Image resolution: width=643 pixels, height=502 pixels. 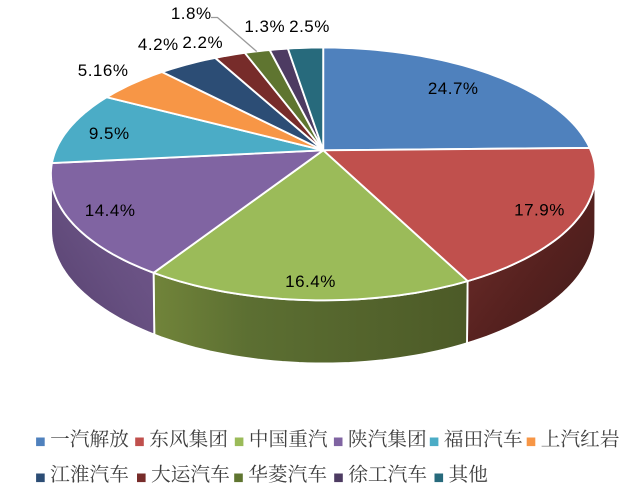 What do you see at coordinates (309, 26) in the screenshot?
I see `svg-text: 2.5%` at bounding box center [309, 26].